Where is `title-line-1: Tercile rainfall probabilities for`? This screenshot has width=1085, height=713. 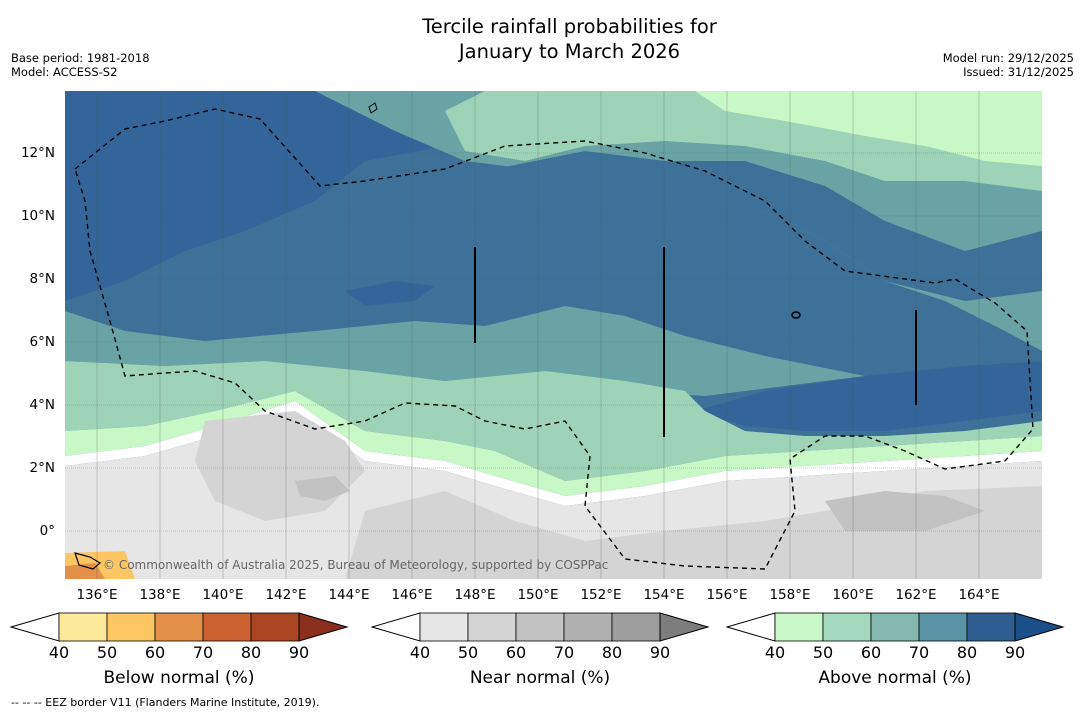 title-line-1: Tercile rainfall probabilities for is located at coordinates (569, 26).